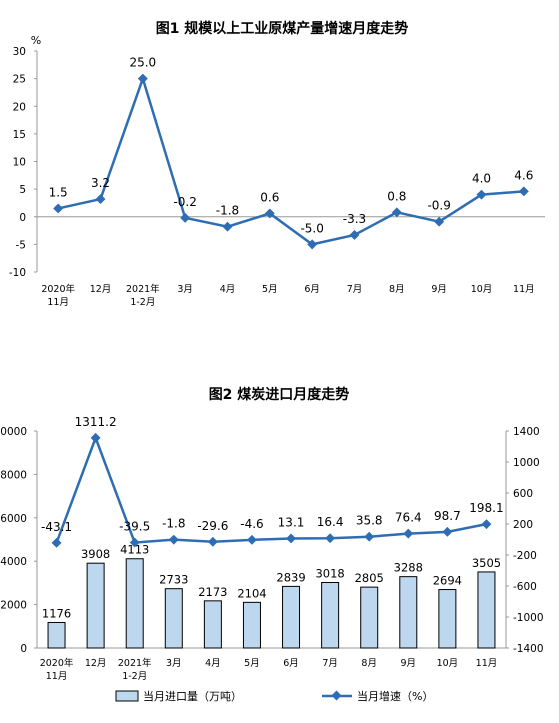 The width and height of the screenshot is (559, 723). I want to click on chart-2-bar-label: 1176, so click(56, 613).